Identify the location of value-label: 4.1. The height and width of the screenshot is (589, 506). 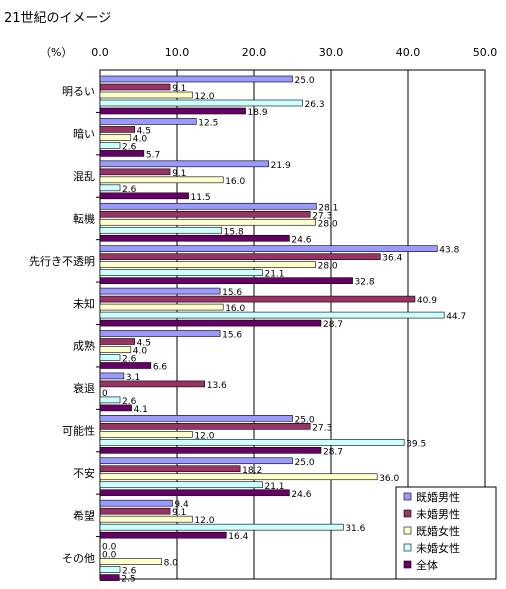
(141, 410).